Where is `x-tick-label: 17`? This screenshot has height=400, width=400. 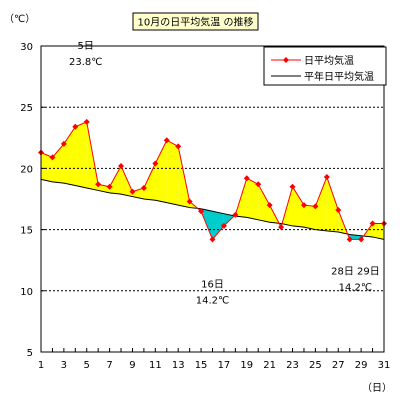
x-tick-label: 17 is located at coordinates (224, 365).